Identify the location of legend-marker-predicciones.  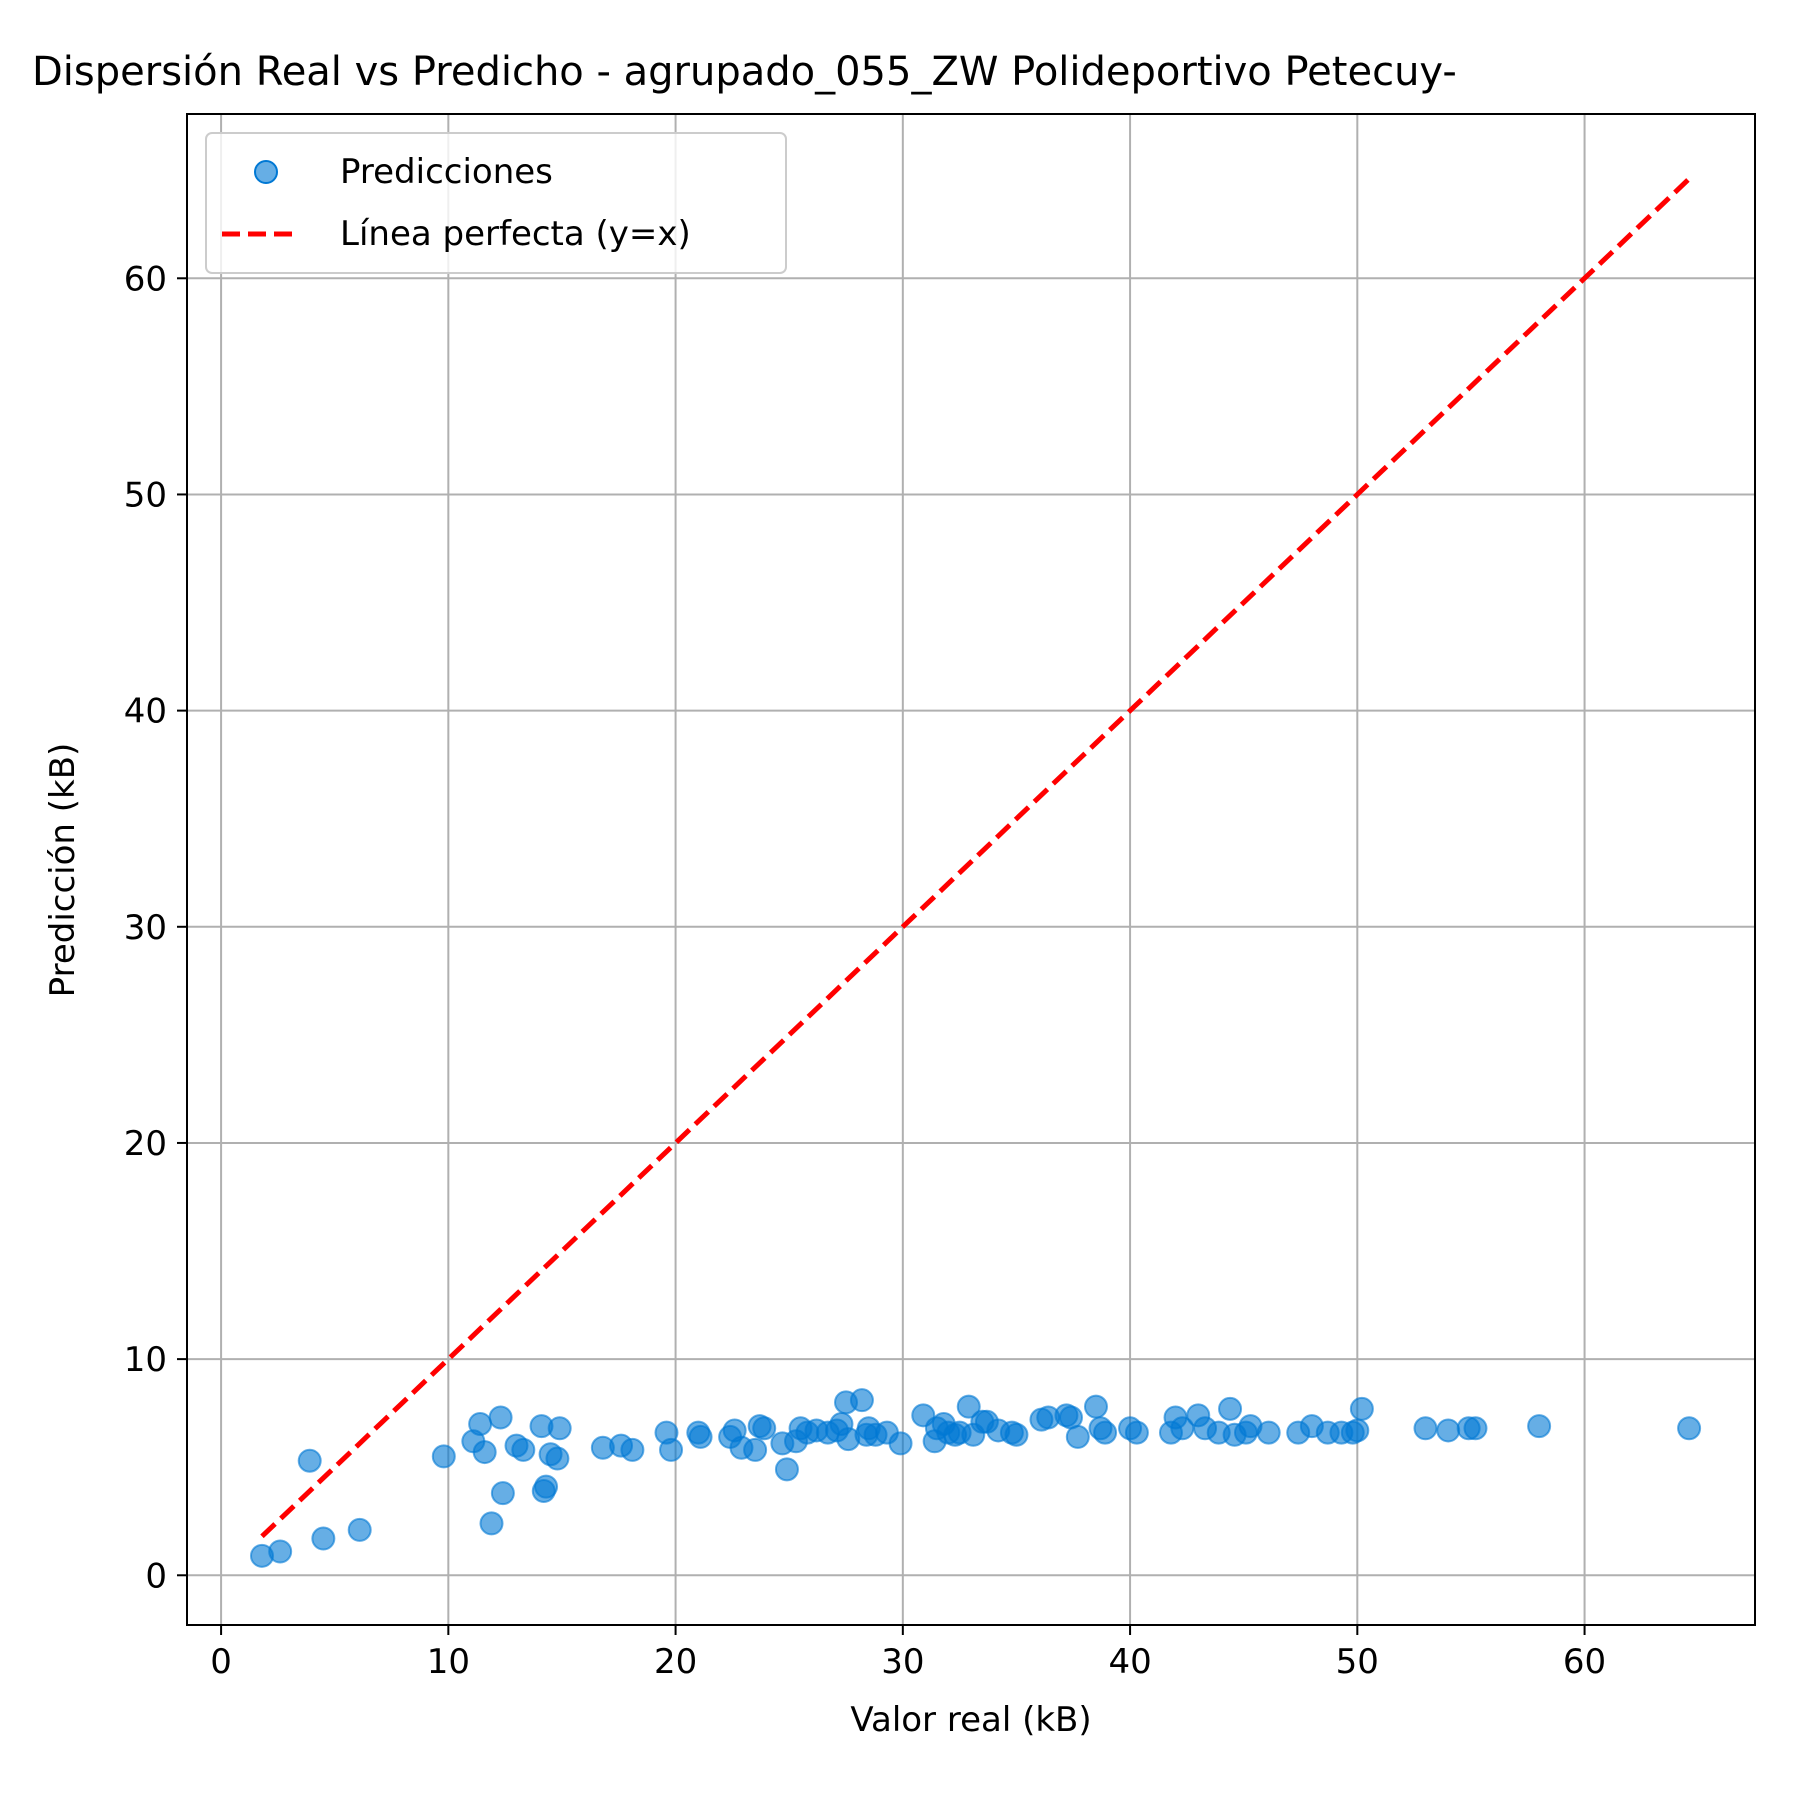
(266, 172).